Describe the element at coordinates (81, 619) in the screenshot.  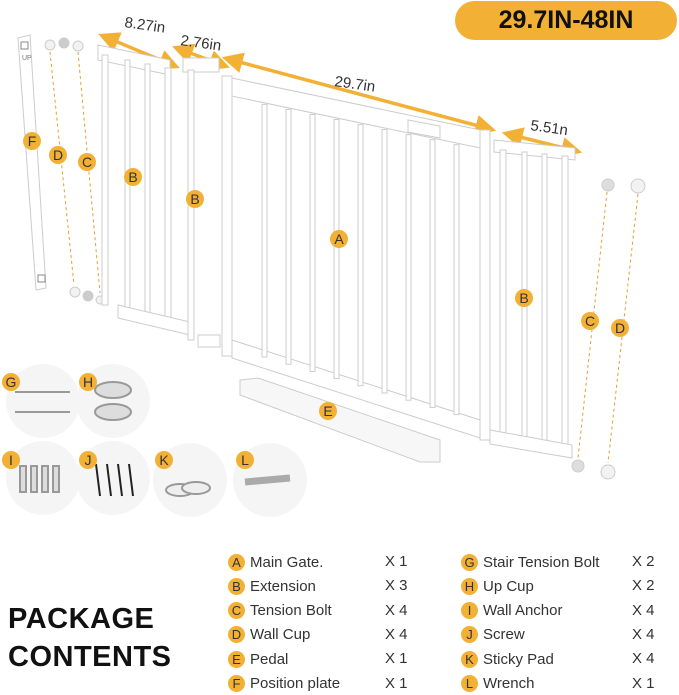
I see `heading-line-1: PACKAGE` at that location.